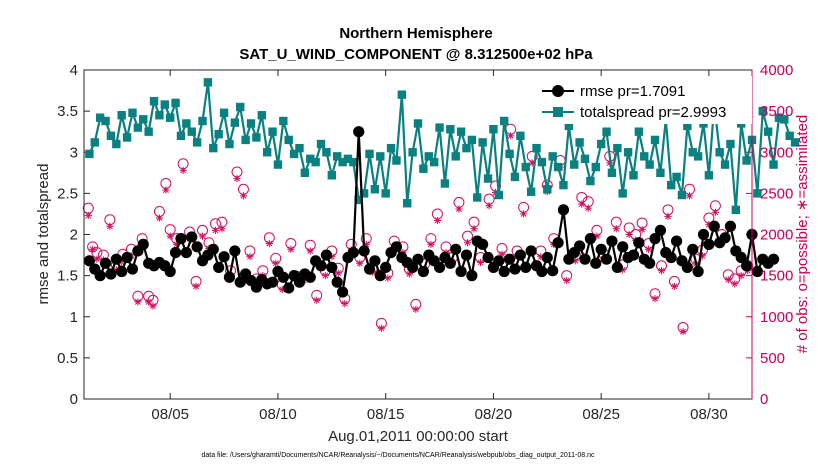 The image size is (830, 470). Describe the element at coordinates (74, 152) in the screenshot. I see `y-tick-label-left: 3` at that location.